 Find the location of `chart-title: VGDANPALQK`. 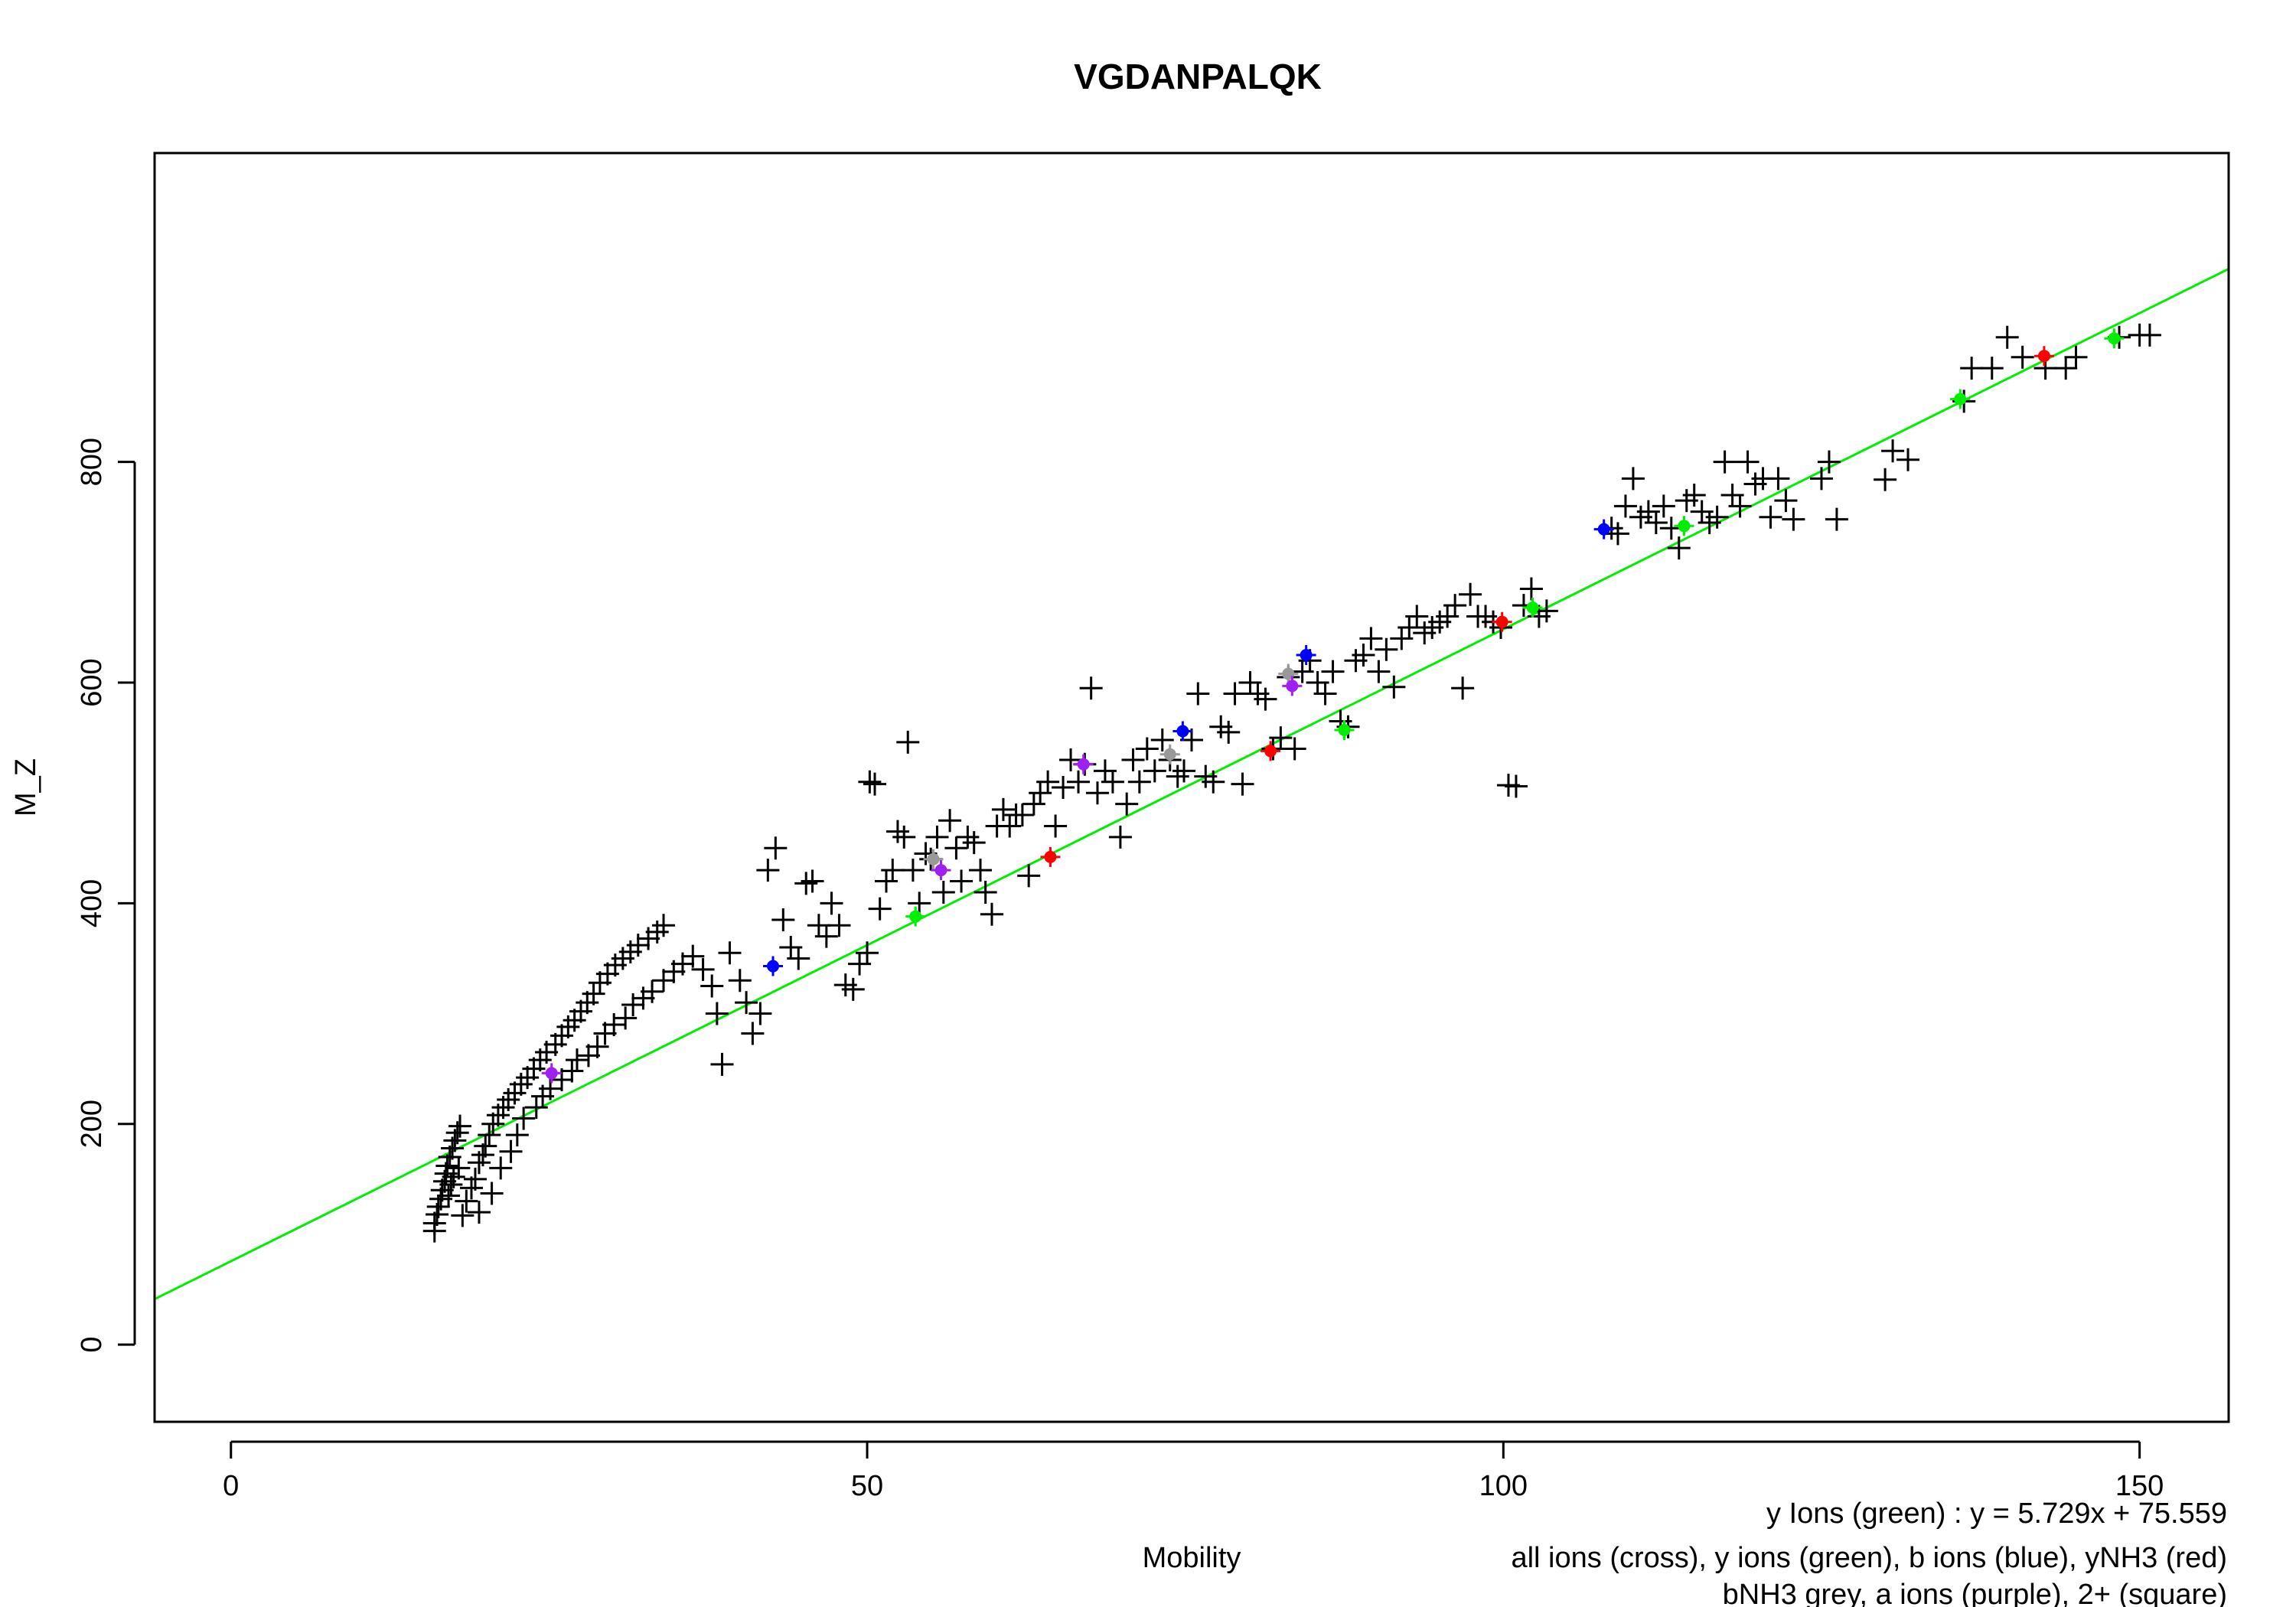

chart-title: VGDANPALQK is located at coordinates (1198, 76).